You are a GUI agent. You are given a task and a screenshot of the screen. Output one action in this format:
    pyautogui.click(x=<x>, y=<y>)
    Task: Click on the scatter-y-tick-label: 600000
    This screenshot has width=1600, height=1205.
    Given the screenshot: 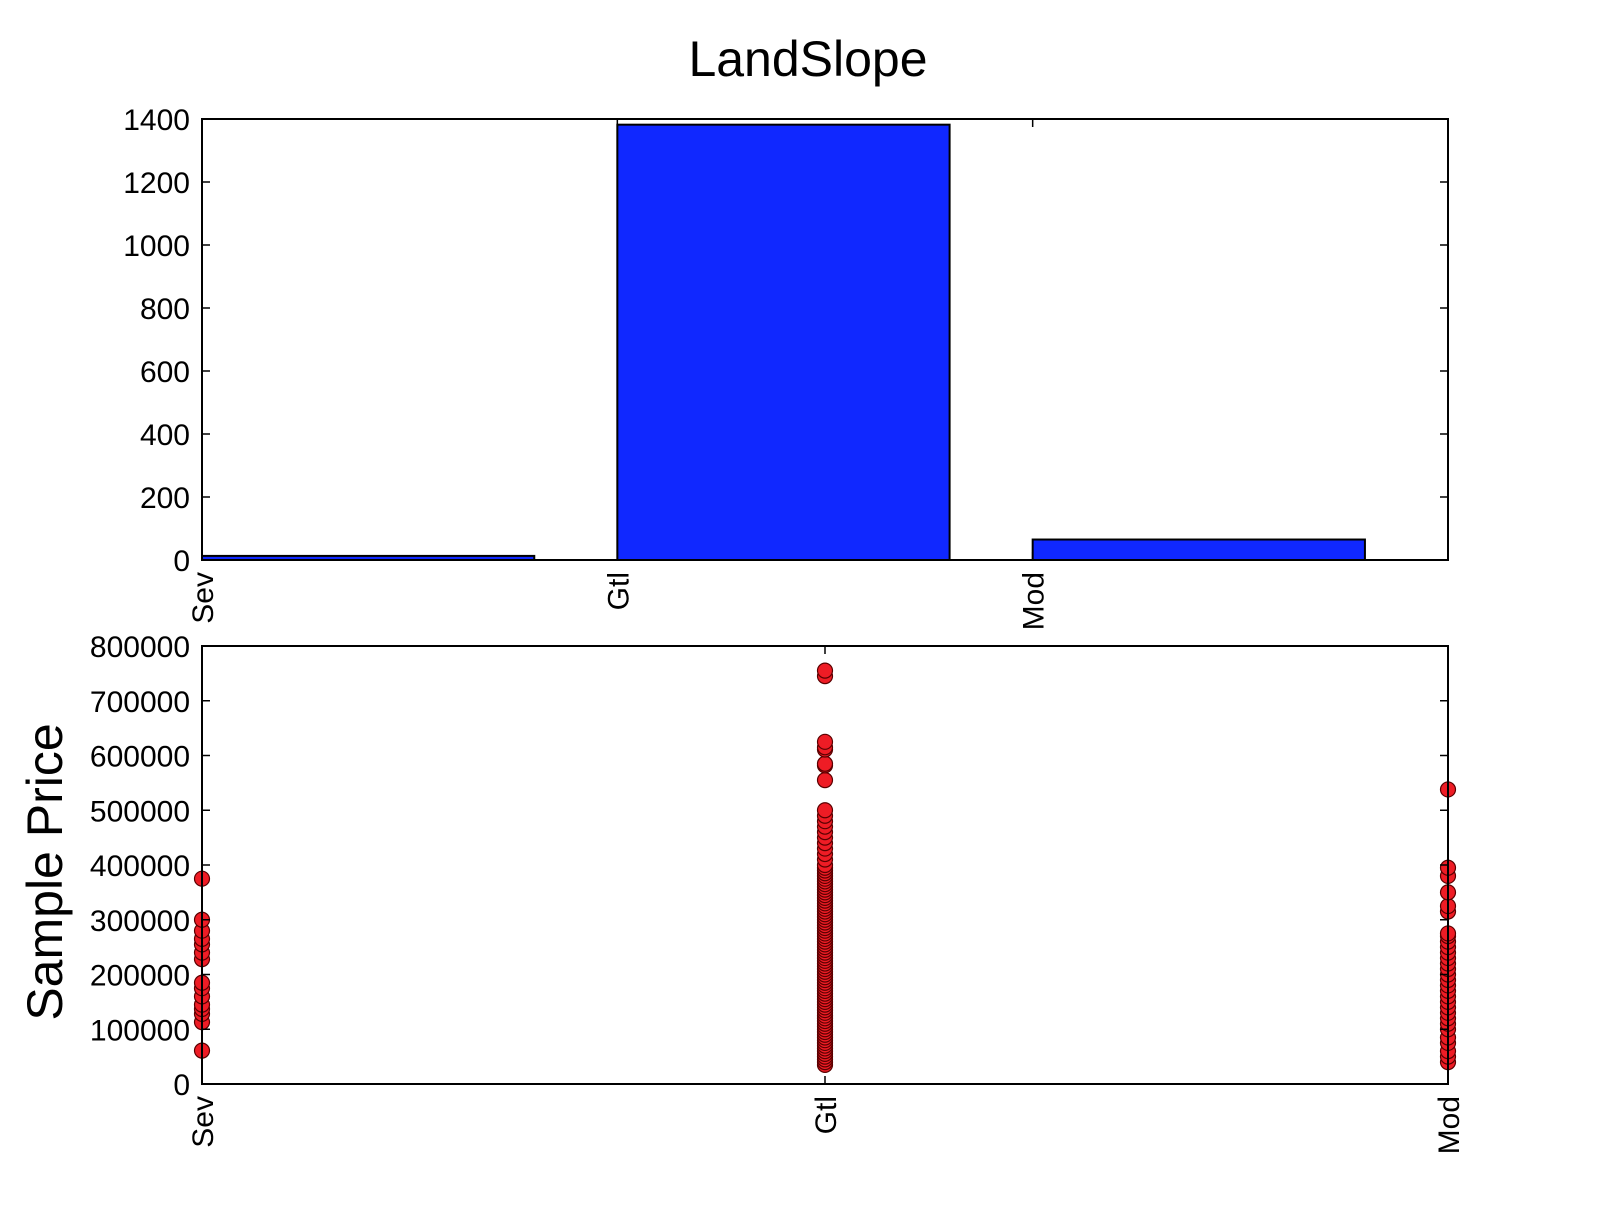 What is the action you would take?
    pyautogui.click(x=140, y=757)
    